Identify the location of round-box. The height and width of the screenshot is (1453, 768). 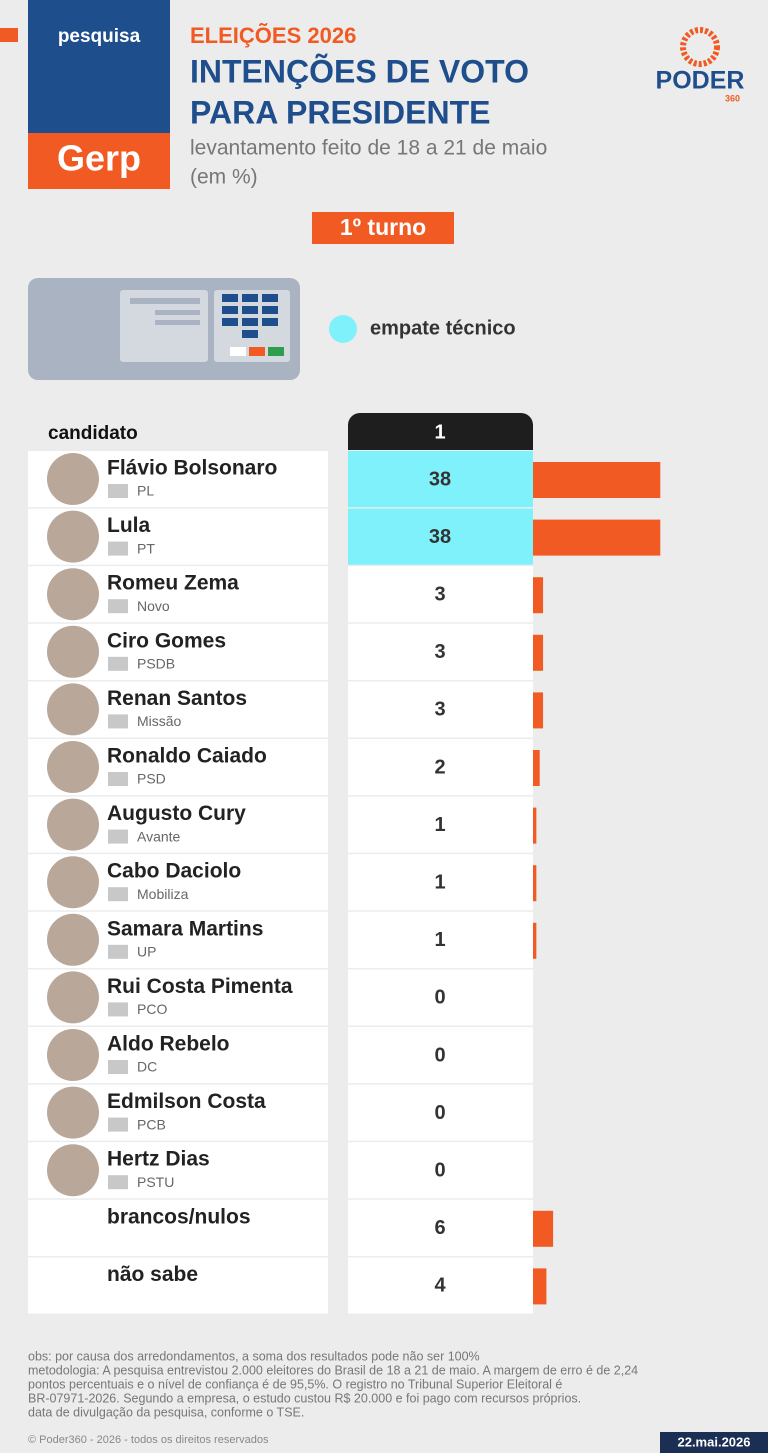
(383, 228).